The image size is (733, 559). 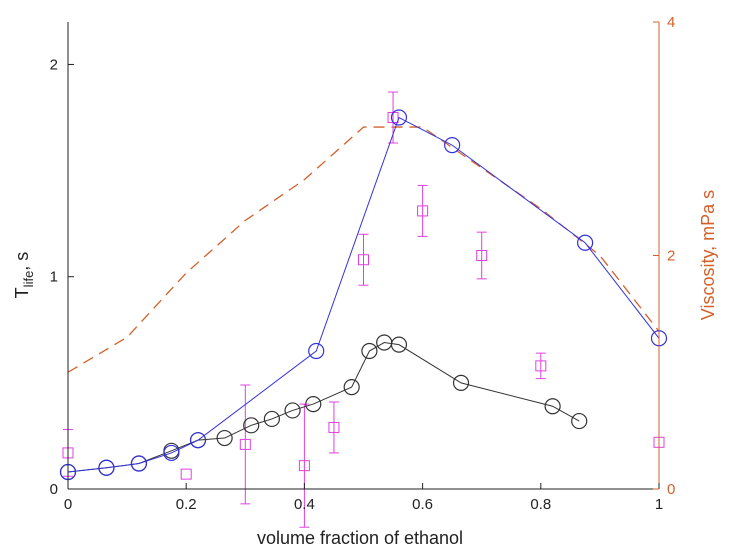 I want to click on x-tick-label: 0.8, so click(x=540, y=504).